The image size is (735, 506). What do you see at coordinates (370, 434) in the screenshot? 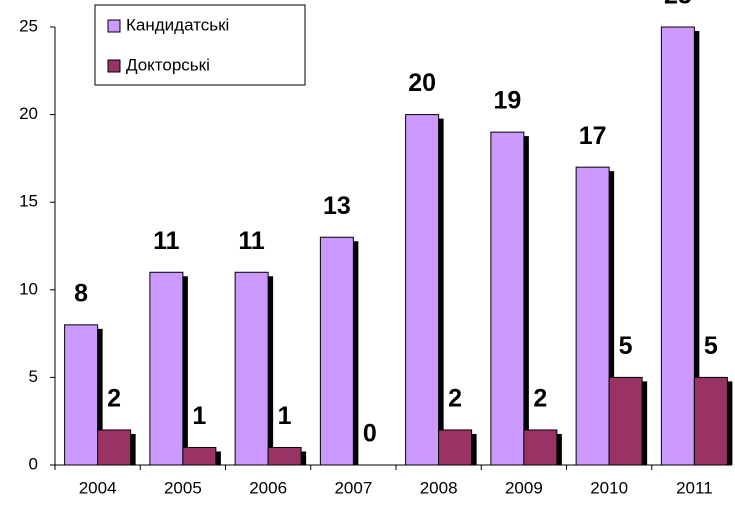
I see `value-label: 0` at bounding box center [370, 434].